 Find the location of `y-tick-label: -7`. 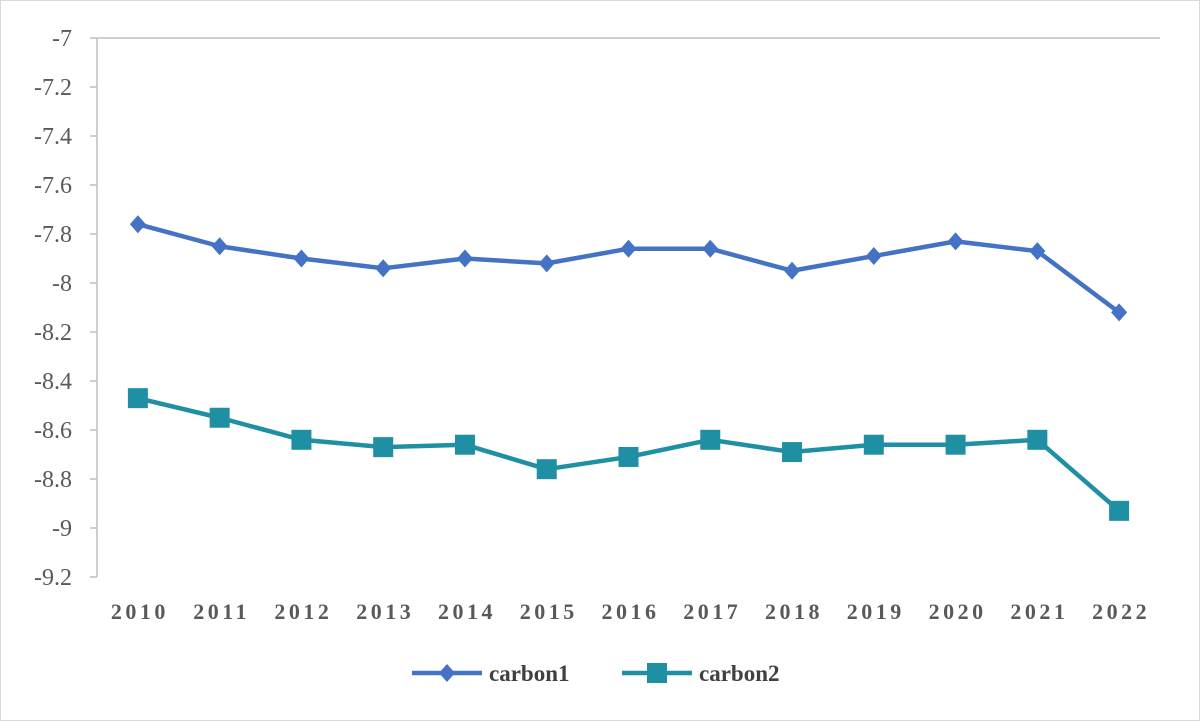

y-tick-label: -7 is located at coordinates (62, 39).